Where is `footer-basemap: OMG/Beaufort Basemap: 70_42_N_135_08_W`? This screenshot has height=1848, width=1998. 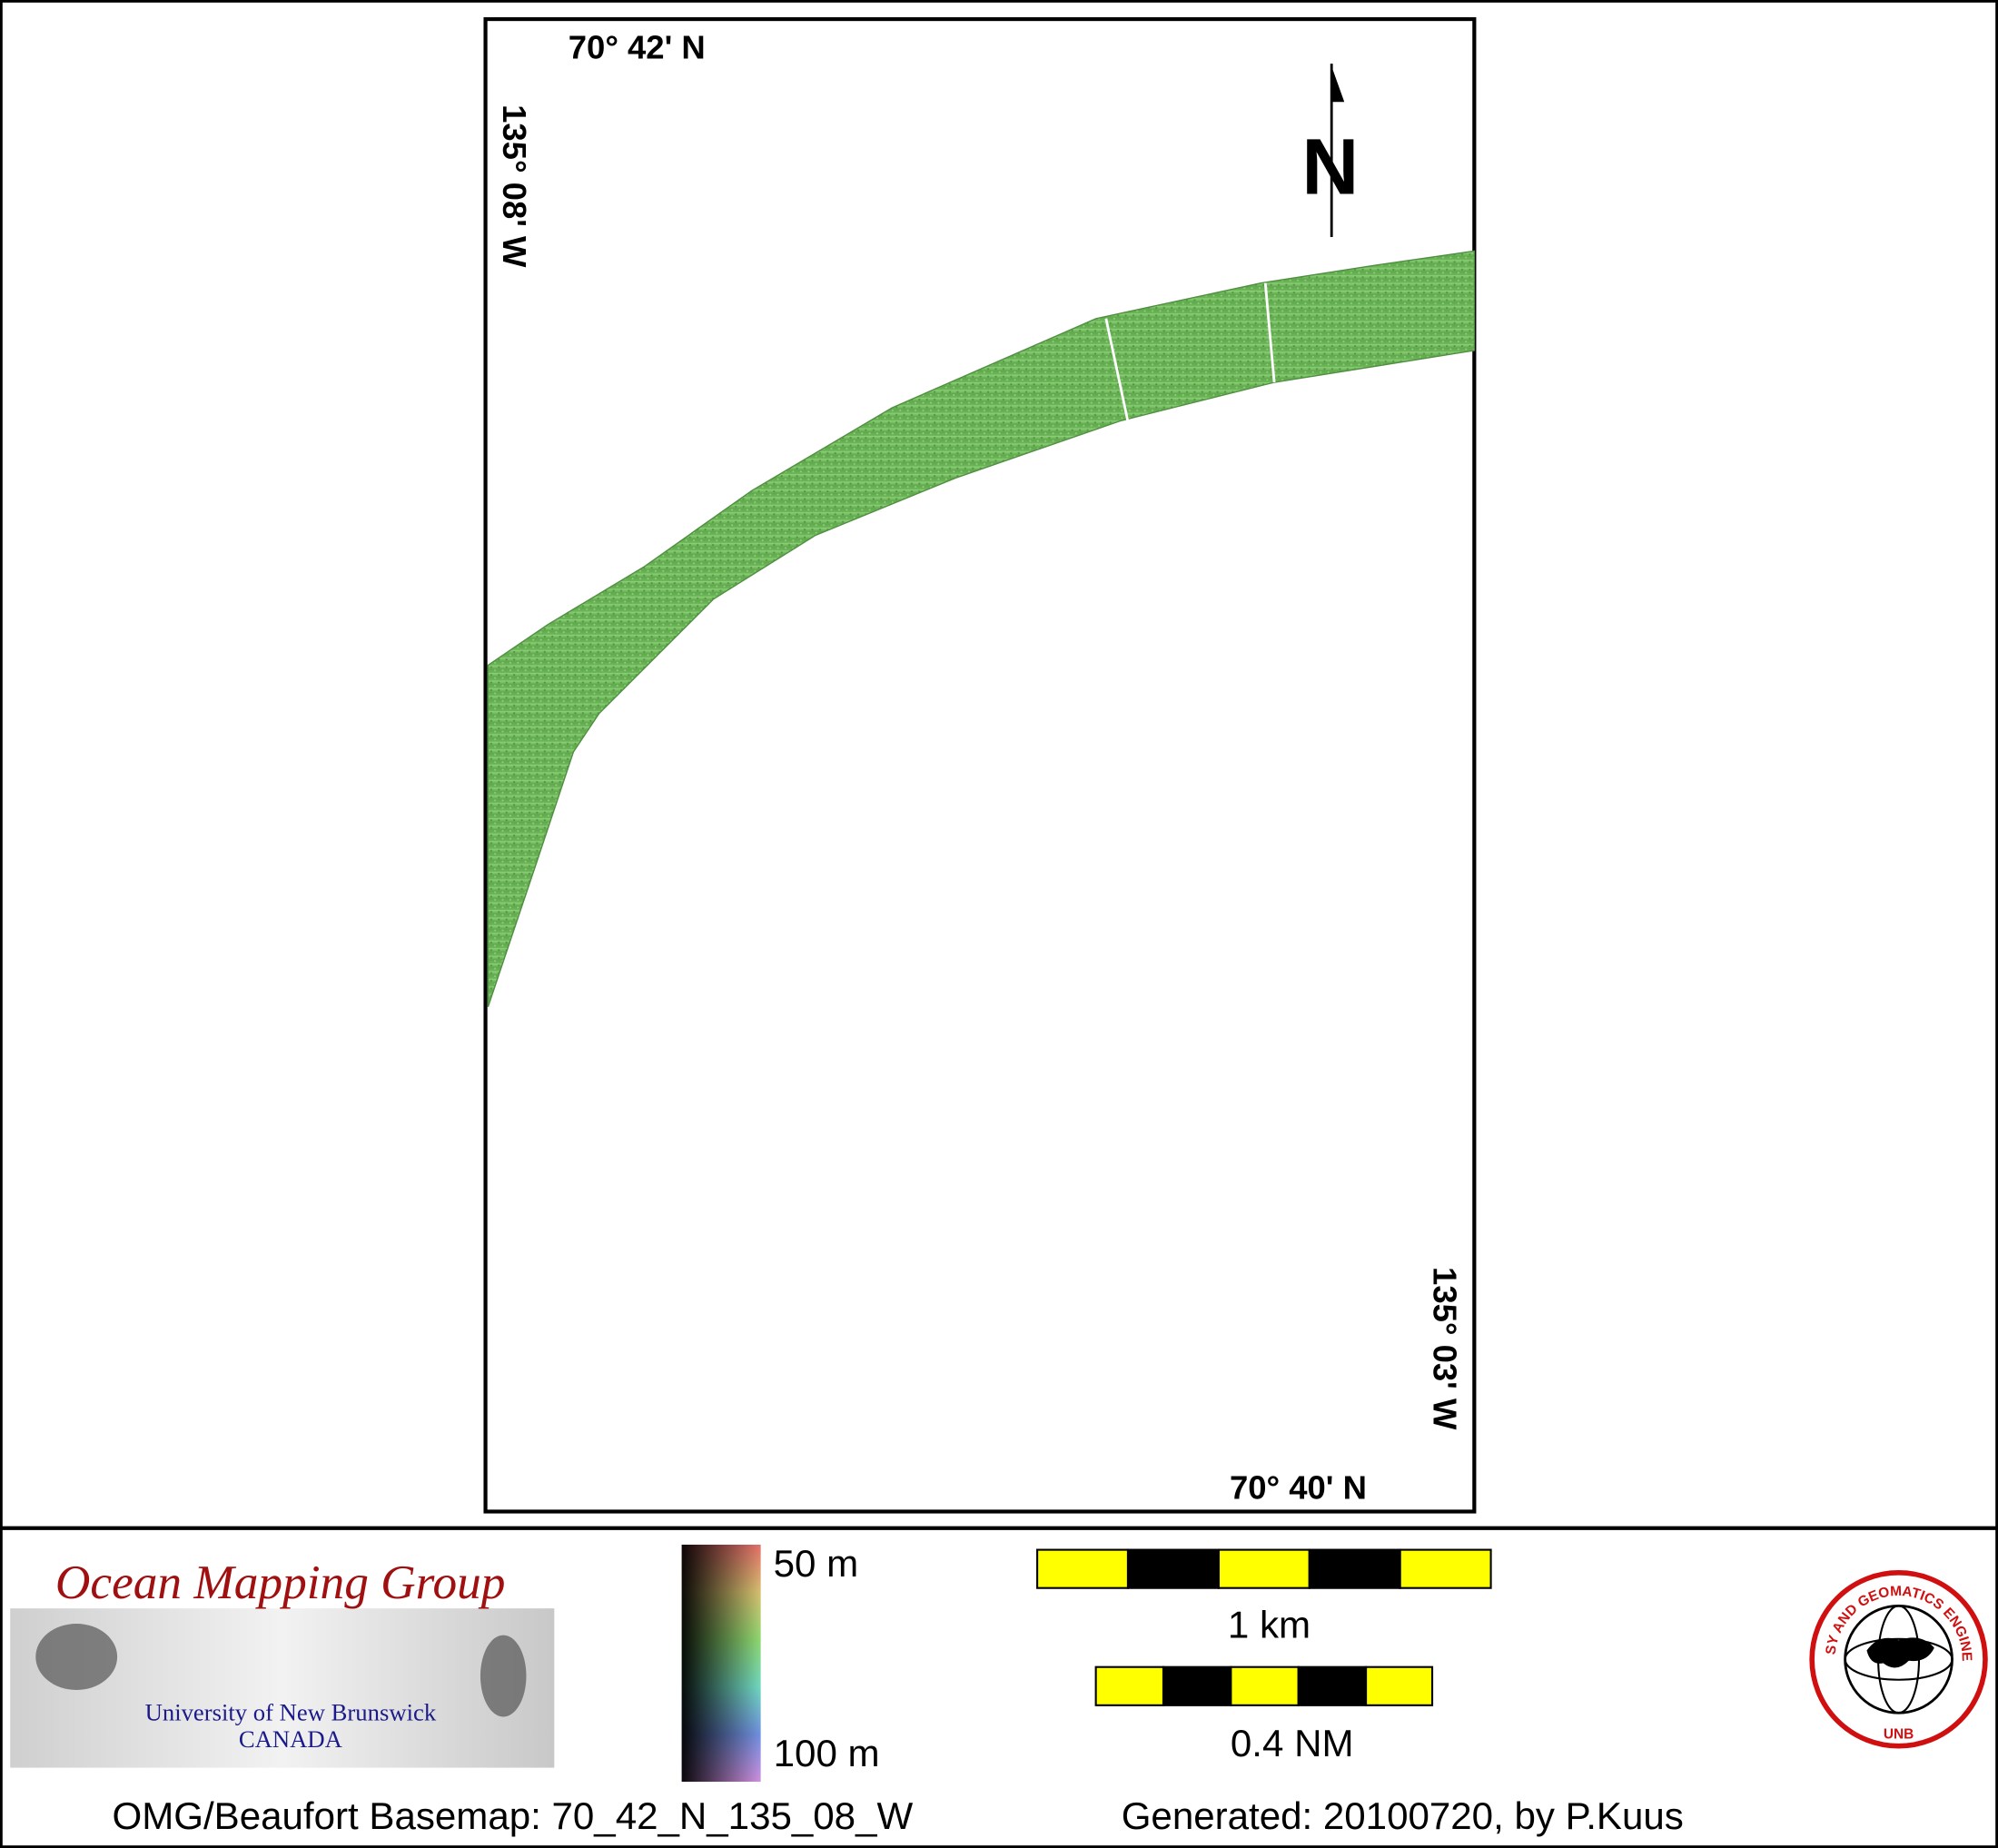 footer-basemap: OMG/Beaufort Basemap: 70_42_N_135_08_W is located at coordinates (512, 1816).